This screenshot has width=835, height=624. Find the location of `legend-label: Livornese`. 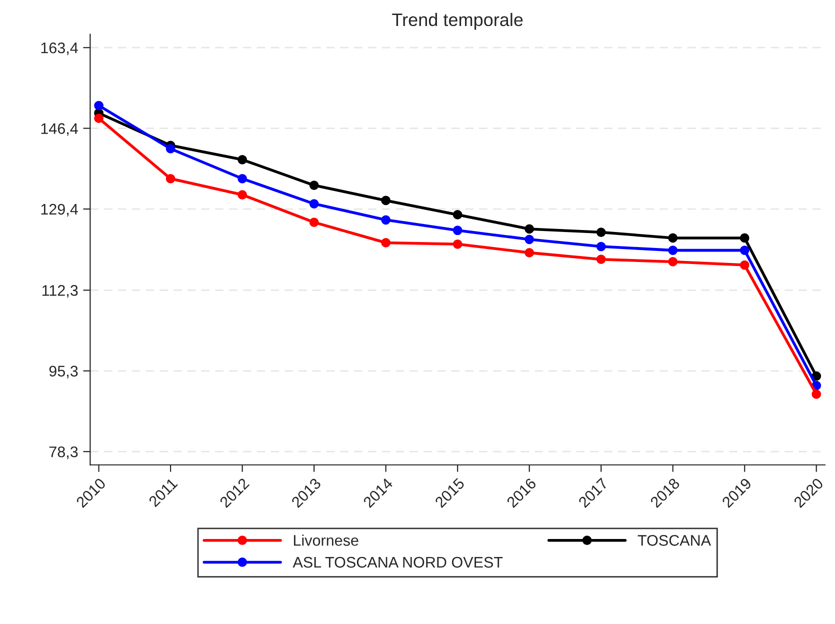

legend-label: Livornese is located at coordinates (326, 540).